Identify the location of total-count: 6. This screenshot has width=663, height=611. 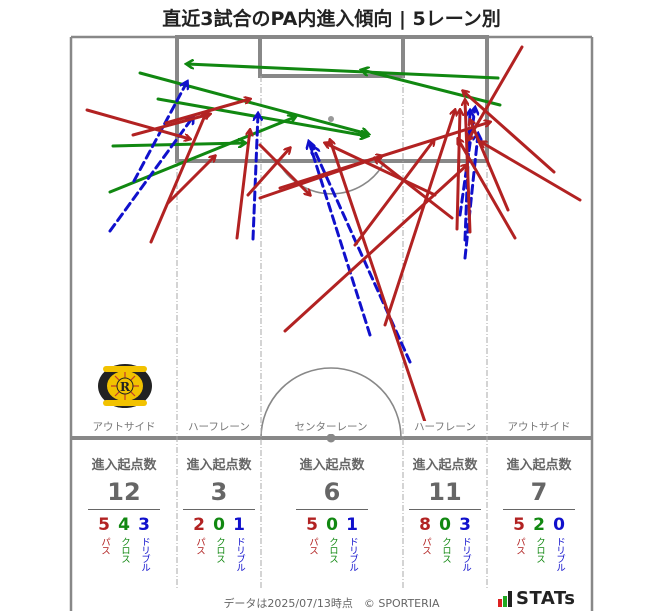
(332, 492).